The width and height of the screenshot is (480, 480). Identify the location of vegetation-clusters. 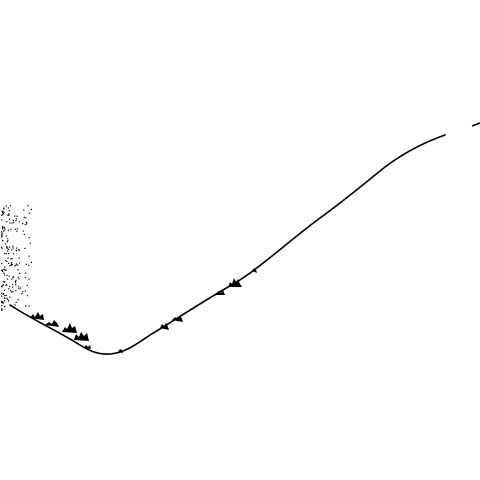
(143, 310).